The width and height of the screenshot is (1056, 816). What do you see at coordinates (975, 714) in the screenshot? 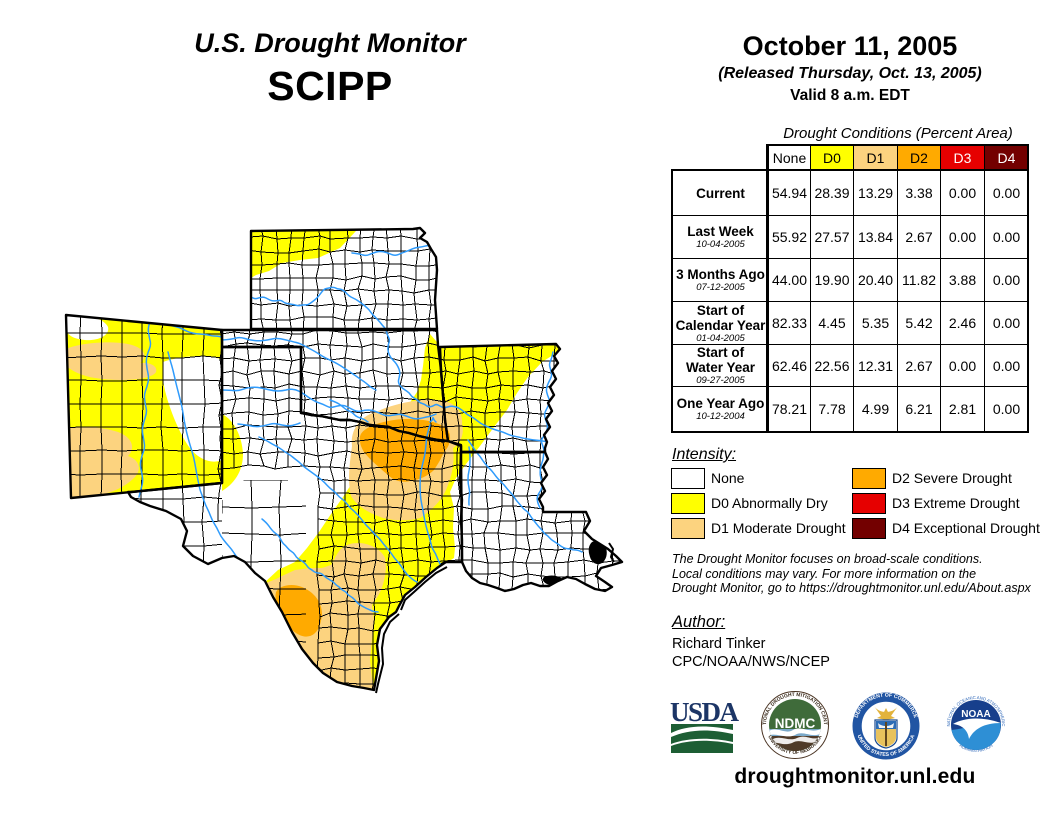
I see `svg-text: NOAA` at bounding box center [975, 714].